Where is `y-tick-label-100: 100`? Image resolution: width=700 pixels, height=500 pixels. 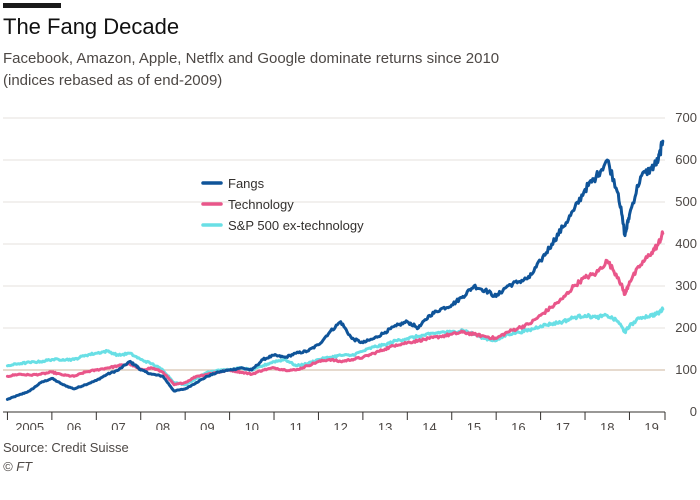
y-tick-label-100: 100 is located at coordinates (686, 369).